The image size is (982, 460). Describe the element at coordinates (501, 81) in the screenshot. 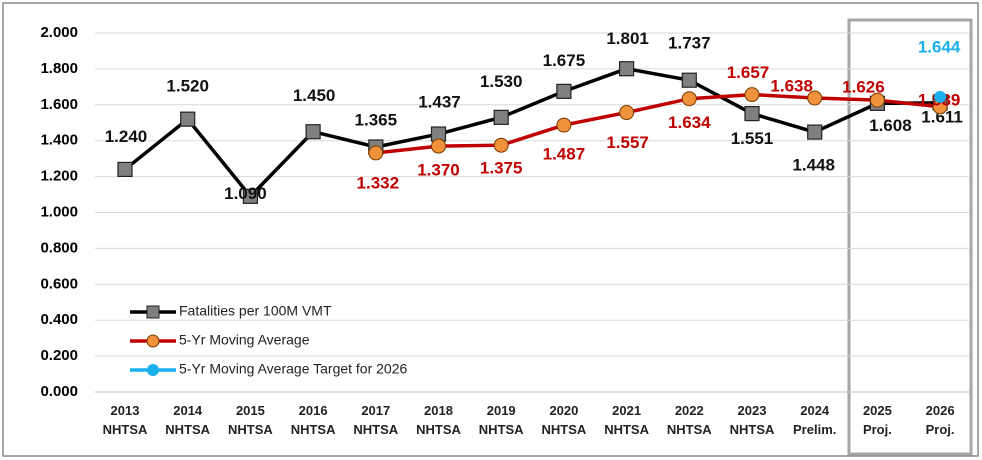

I see `value-label: 1.530` at that location.